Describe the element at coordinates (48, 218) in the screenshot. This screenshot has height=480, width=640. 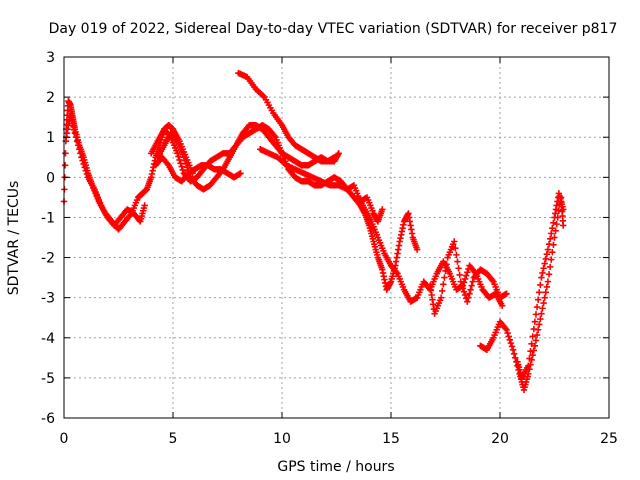
I see `y-tick-label: -1` at that location.